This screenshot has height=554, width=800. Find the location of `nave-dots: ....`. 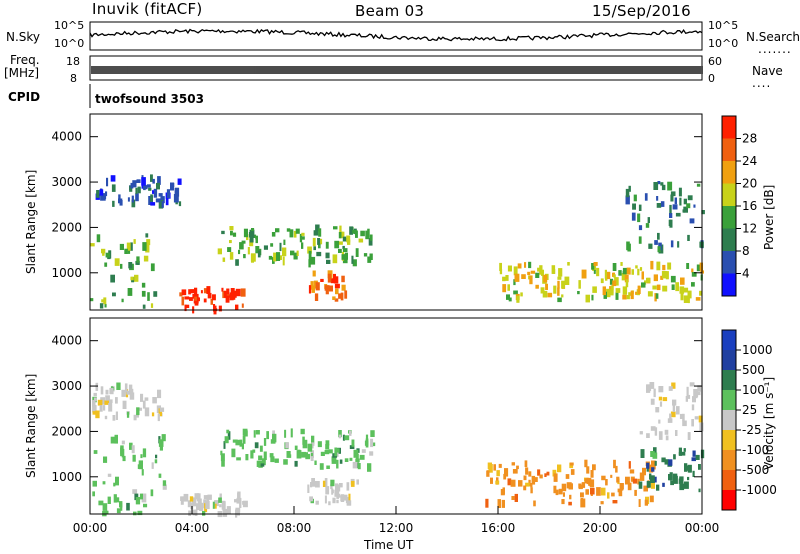

nave-dots: .... is located at coordinates (762, 83).